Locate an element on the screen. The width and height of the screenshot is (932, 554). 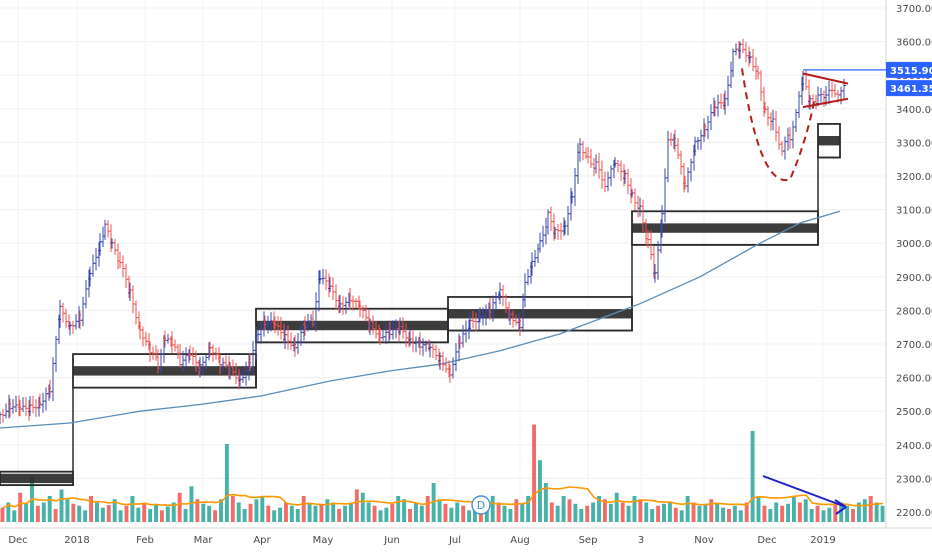
y-tick-label: 3600.00 is located at coordinates (914, 43).